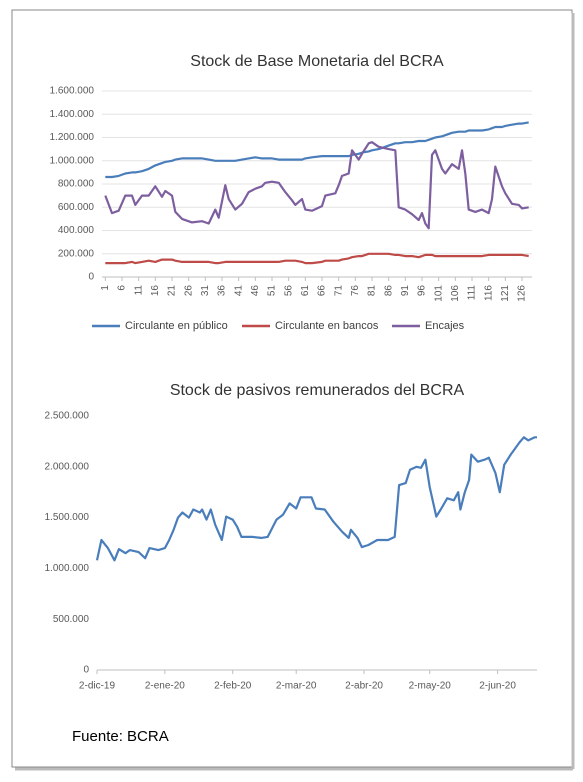 The width and height of the screenshot is (583, 782). I want to click on x-tick-label: 81, so click(372, 291).